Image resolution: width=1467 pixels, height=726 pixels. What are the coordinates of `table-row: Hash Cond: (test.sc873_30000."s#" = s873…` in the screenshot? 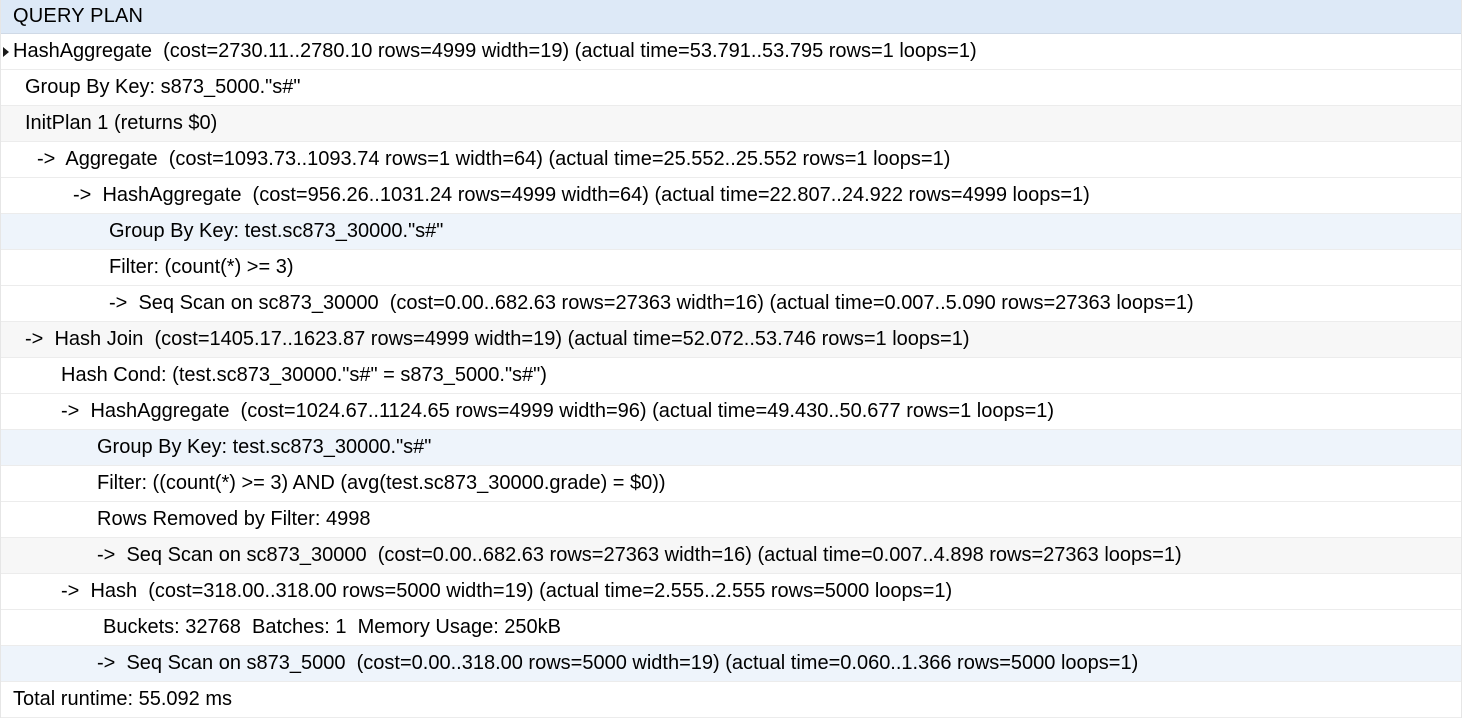 It's located at (731, 376).